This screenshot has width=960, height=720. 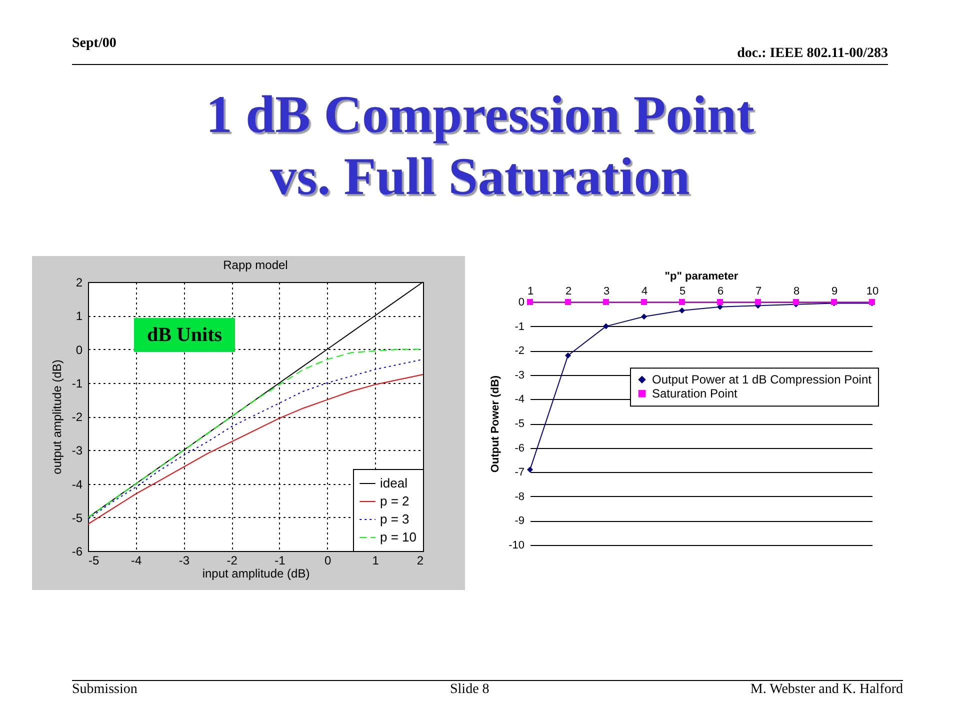 I want to click on y-tick-label: -8, so click(x=519, y=496).